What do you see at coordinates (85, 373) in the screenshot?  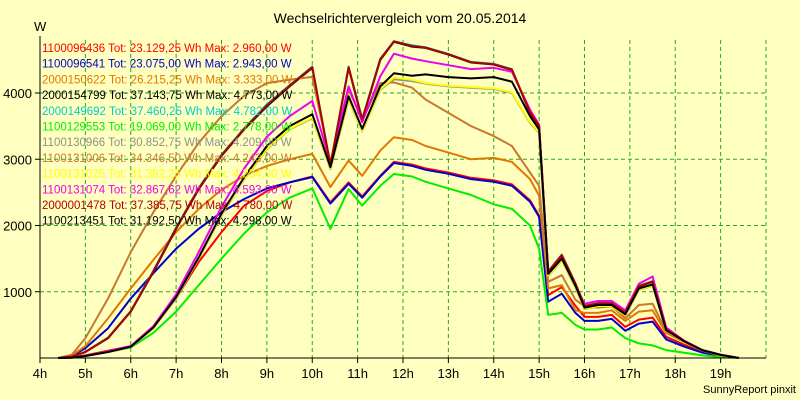 I see `x-tick-label: 5h` at bounding box center [85, 373].